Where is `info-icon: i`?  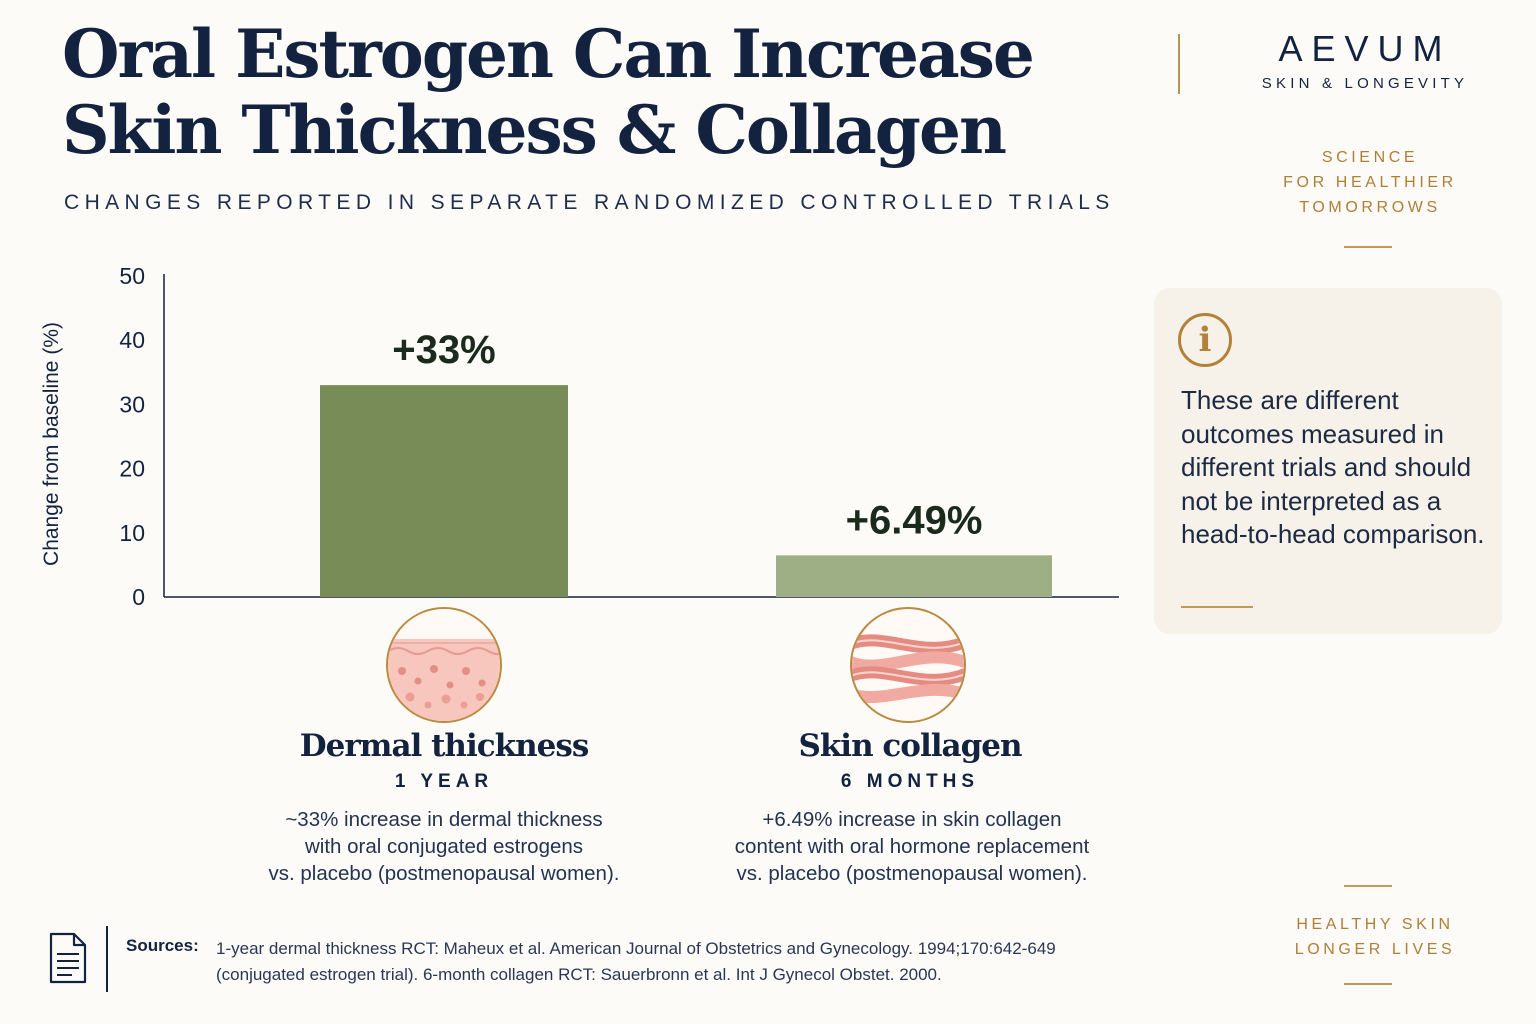
info-icon: i is located at coordinates (1205, 340).